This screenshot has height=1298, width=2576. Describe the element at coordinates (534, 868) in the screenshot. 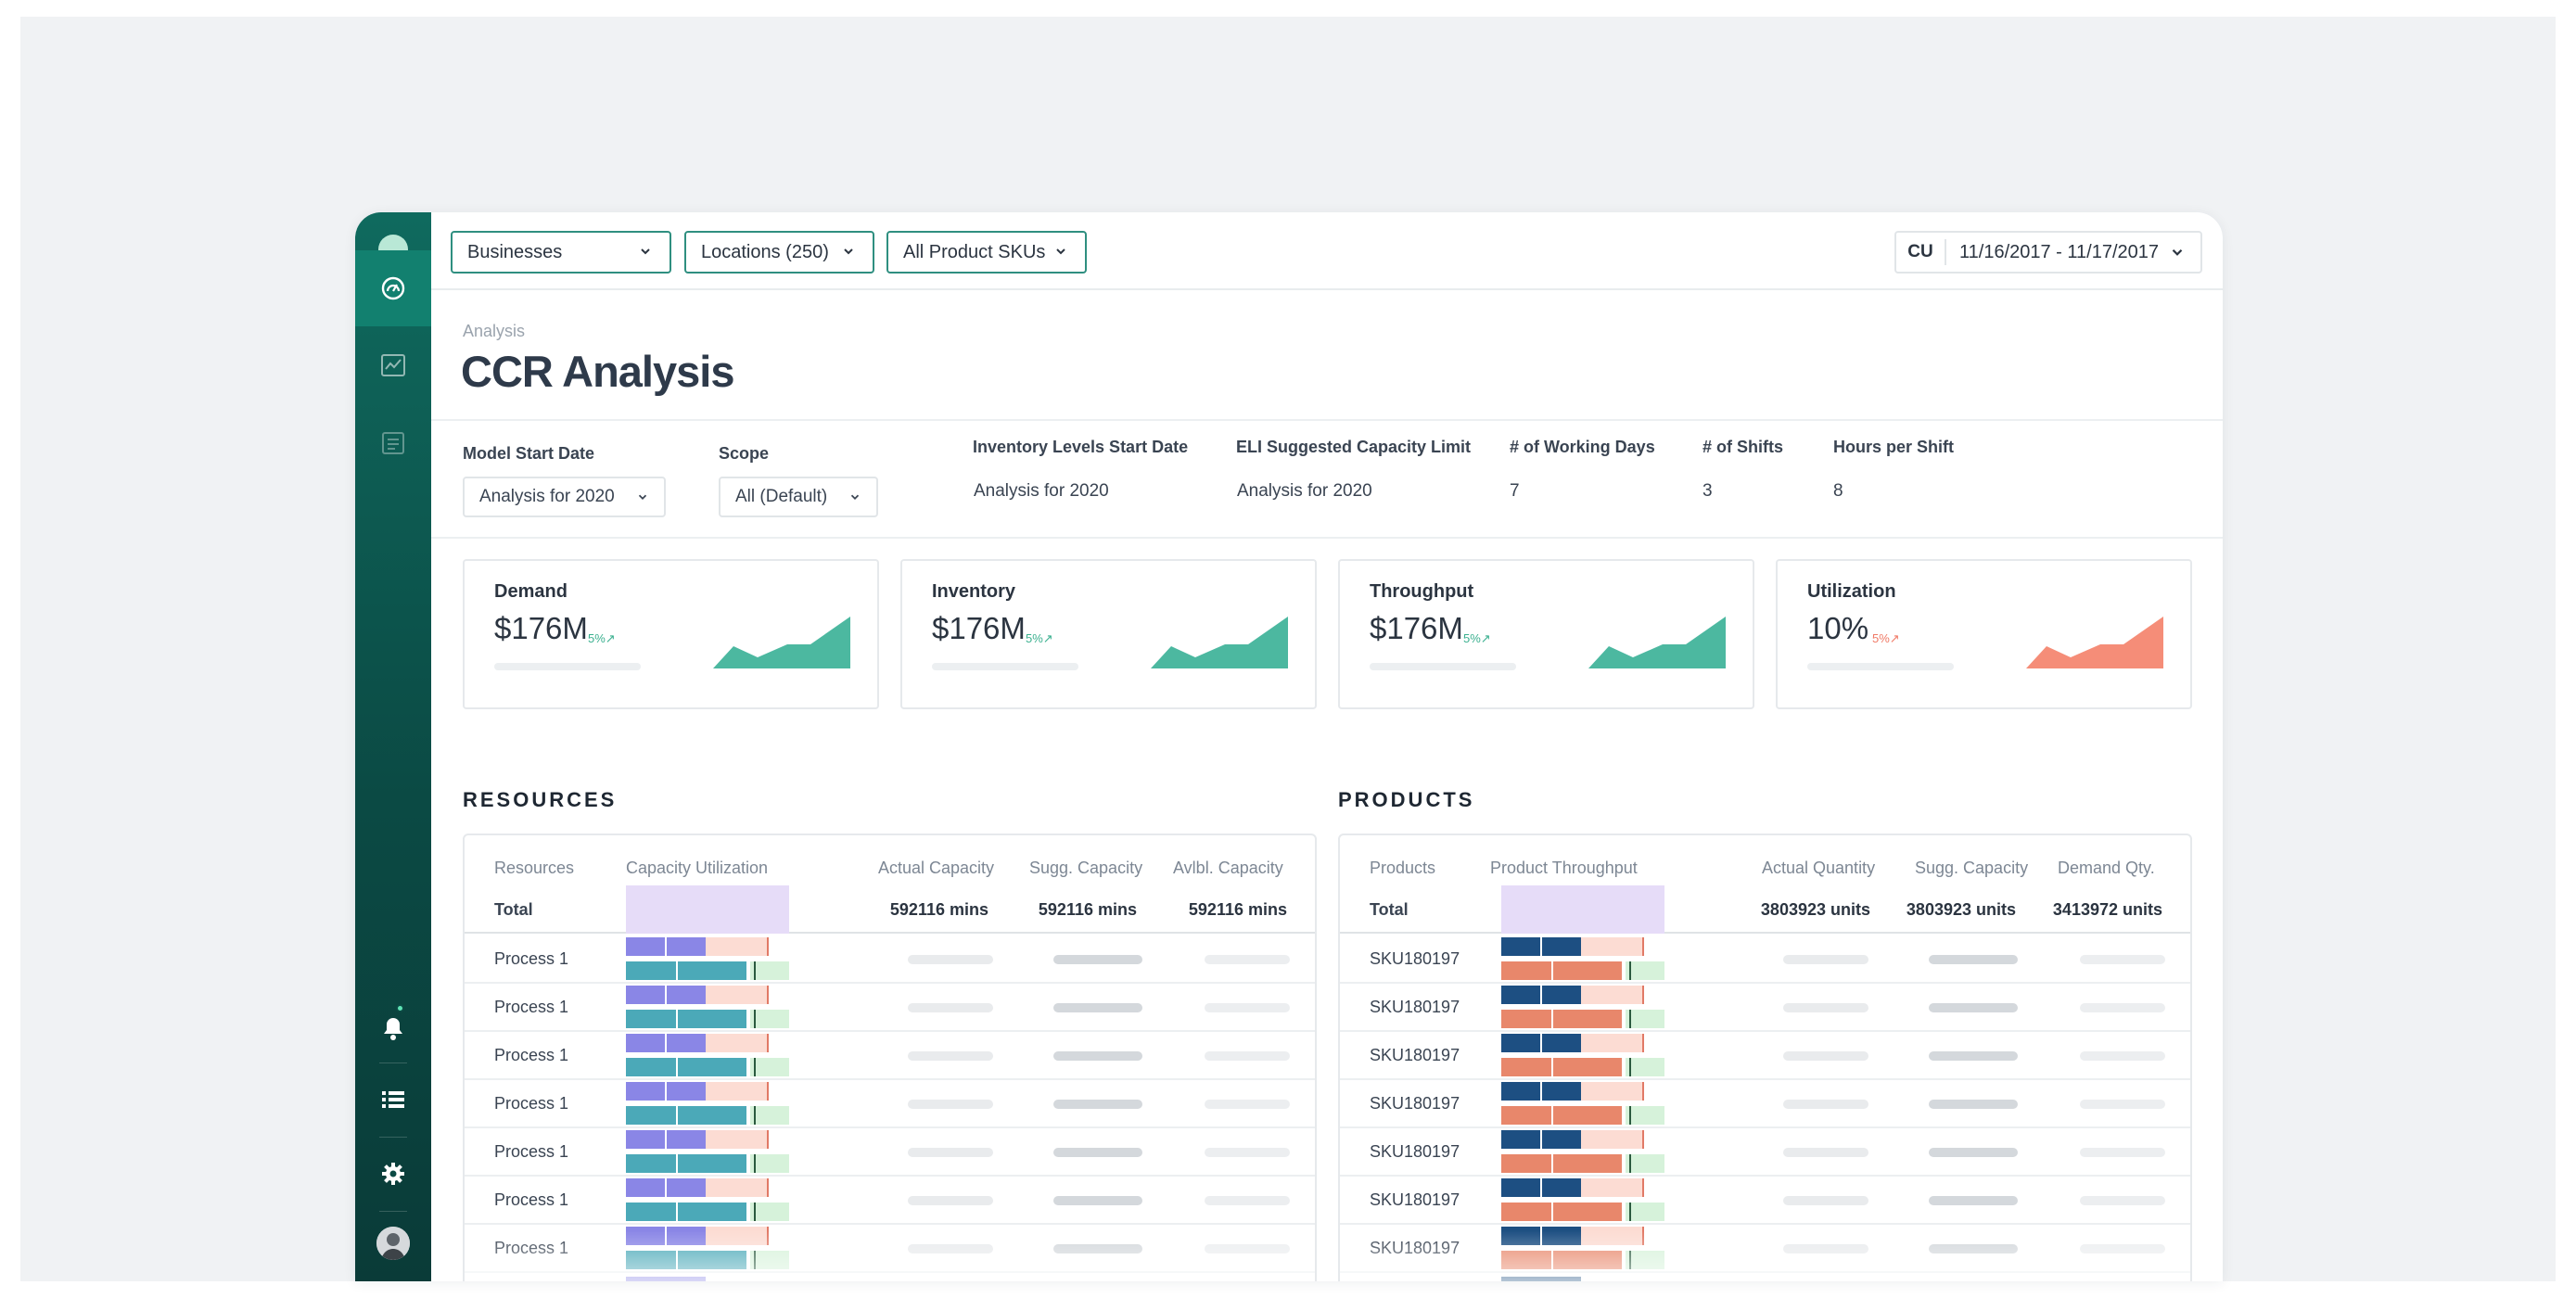

I see `column-header: Resources` at that location.